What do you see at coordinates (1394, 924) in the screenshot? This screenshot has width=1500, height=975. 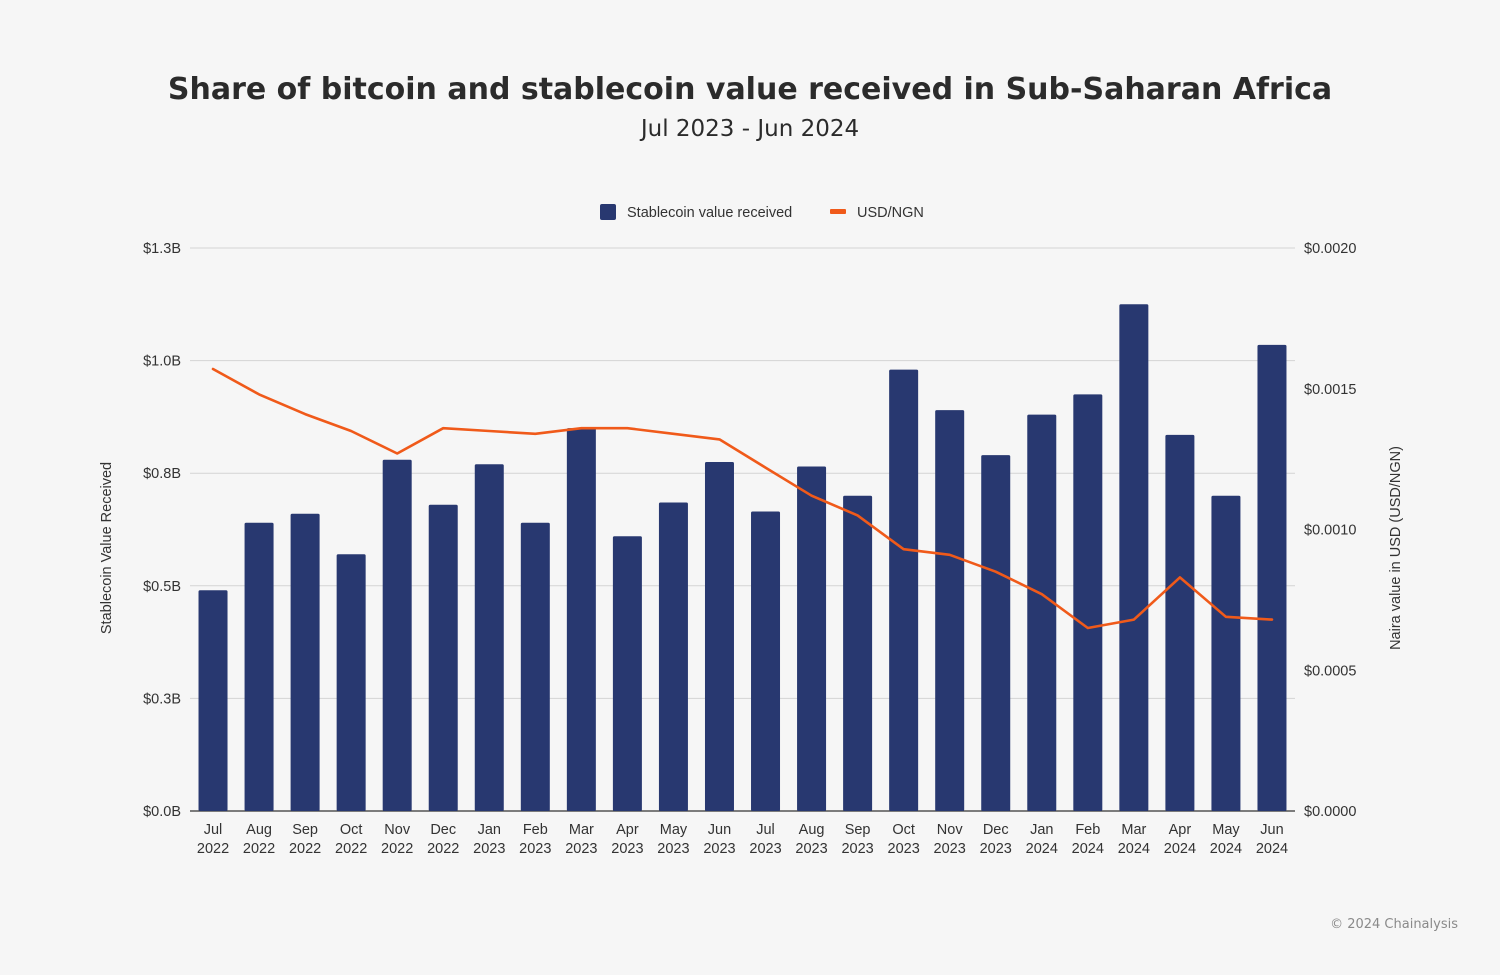 I see `copyright-text: © 2024 Chainalysis` at bounding box center [1394, 924].